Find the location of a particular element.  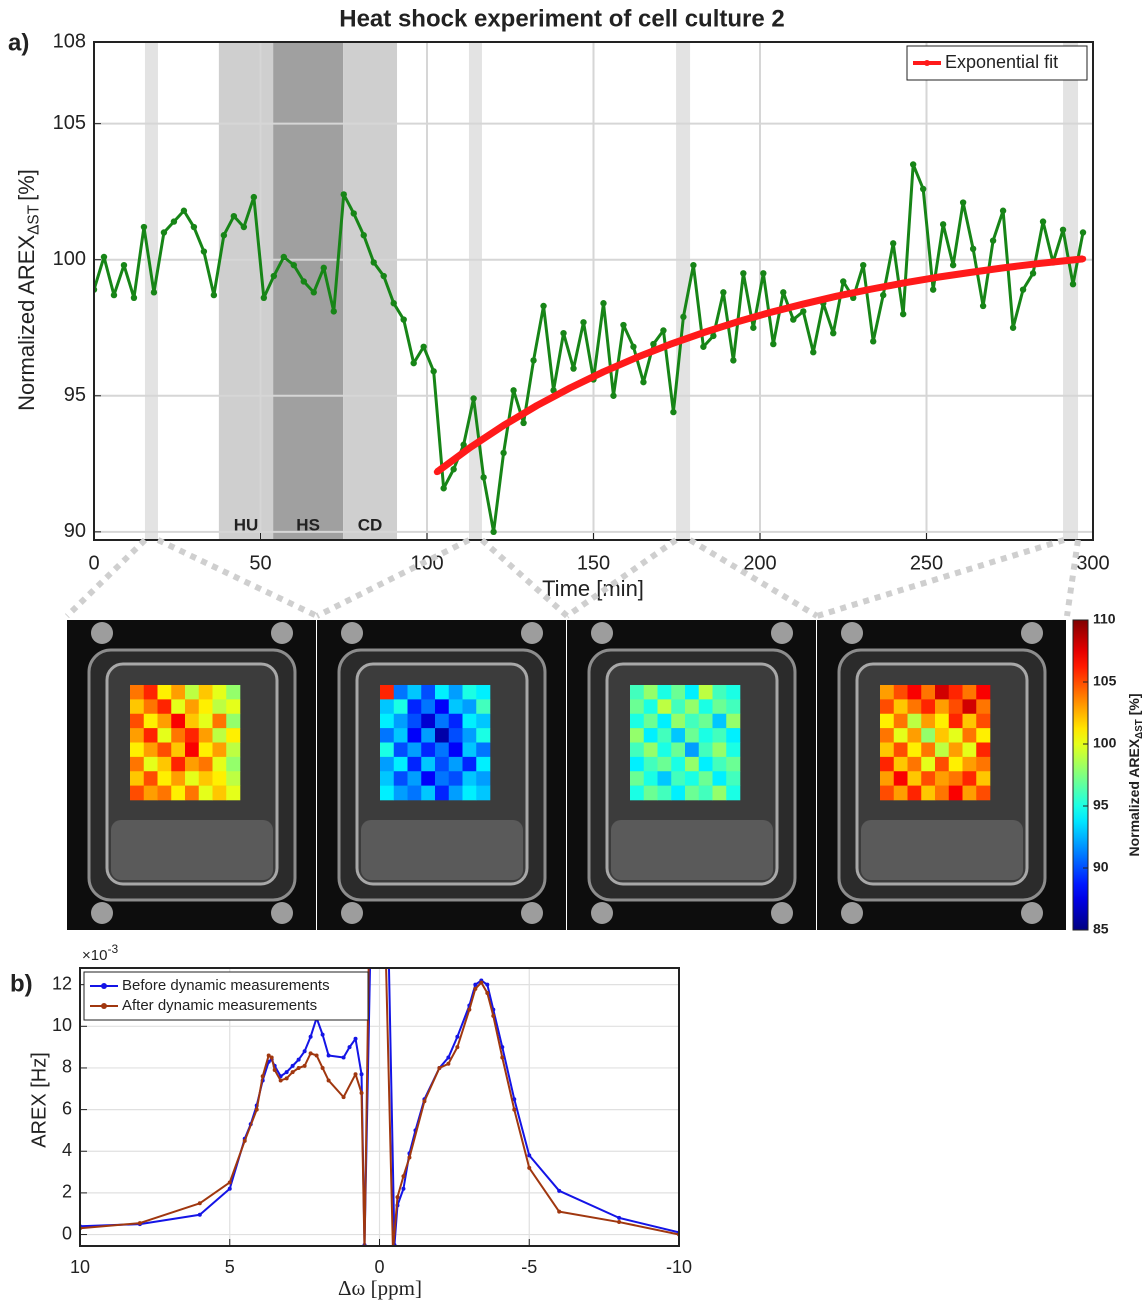

x-tick-label: 200 is located at coordinates (759, 563).